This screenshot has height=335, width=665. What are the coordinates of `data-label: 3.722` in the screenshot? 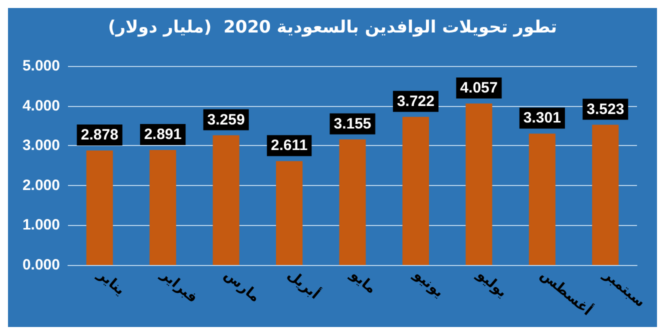 It's located at (415, 101).